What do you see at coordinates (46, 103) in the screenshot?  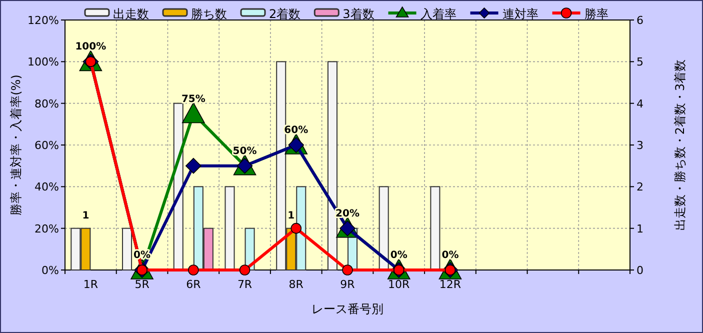 I see `y-tick-label: 80%` at bounding box center [46, 103].